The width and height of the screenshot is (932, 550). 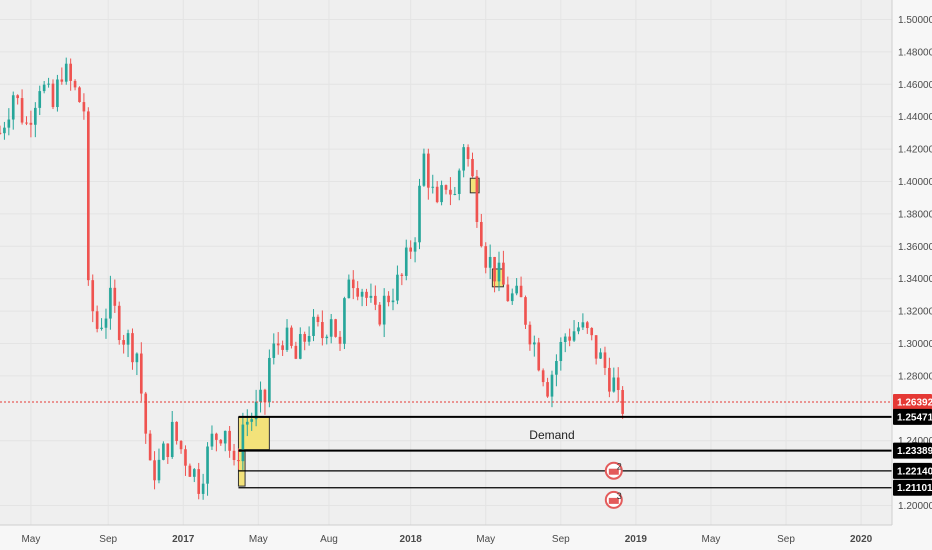 I want to click on price-tick-label: 1.42000, so click(x=915, y=150).